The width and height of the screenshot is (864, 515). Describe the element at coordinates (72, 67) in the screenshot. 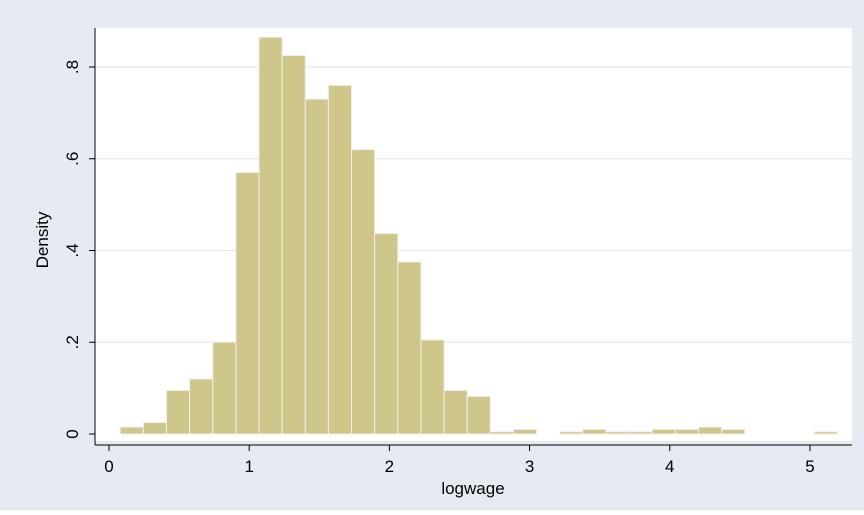

I see `y-tick-label-4: .8` at that location.